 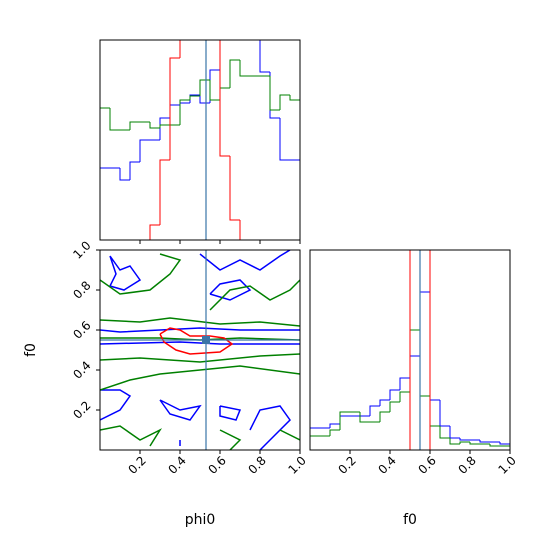 I want to click on truth-marker, so click(x=206, y=340).